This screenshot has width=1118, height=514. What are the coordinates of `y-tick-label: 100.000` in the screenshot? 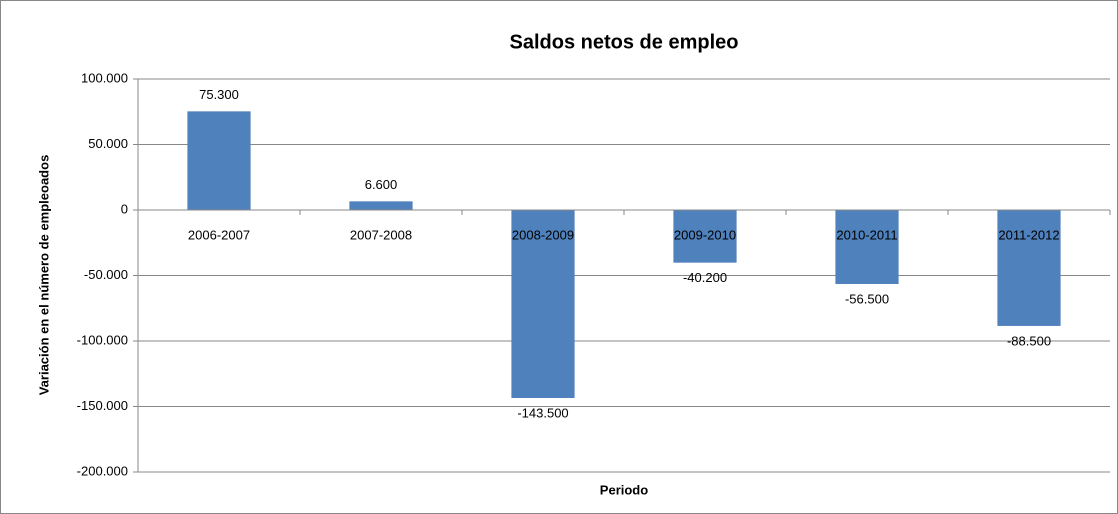 It's located at (104, 77).